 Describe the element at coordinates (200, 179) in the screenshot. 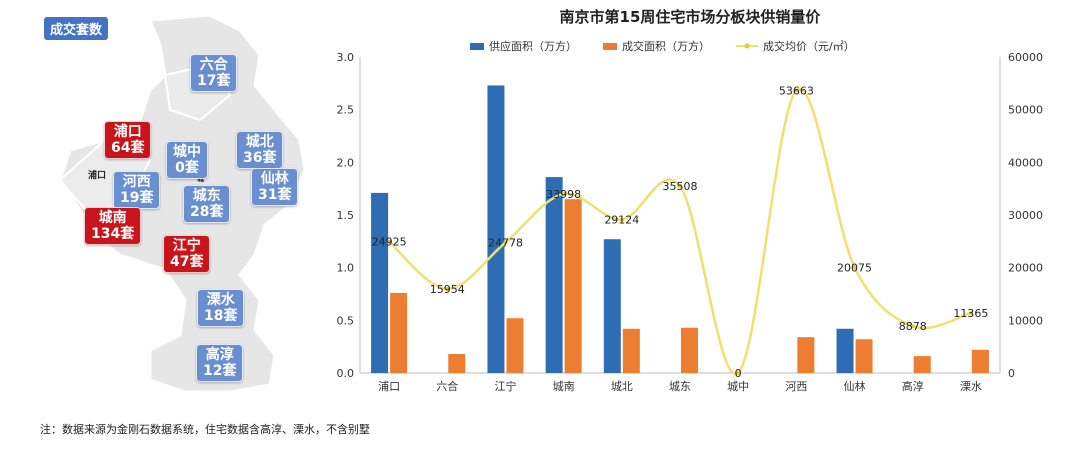

I see `map-label-city-small: 城` at that location.